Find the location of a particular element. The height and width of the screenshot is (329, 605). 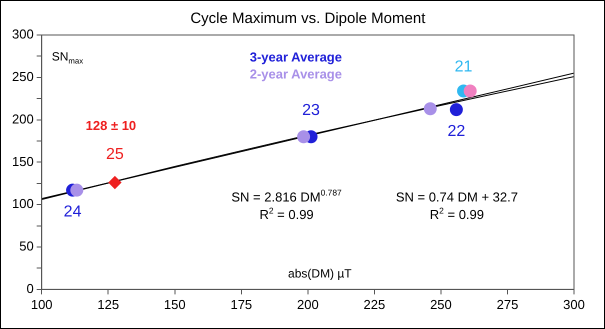

x-tick-label: 300 is located at coordinates (574, 304).